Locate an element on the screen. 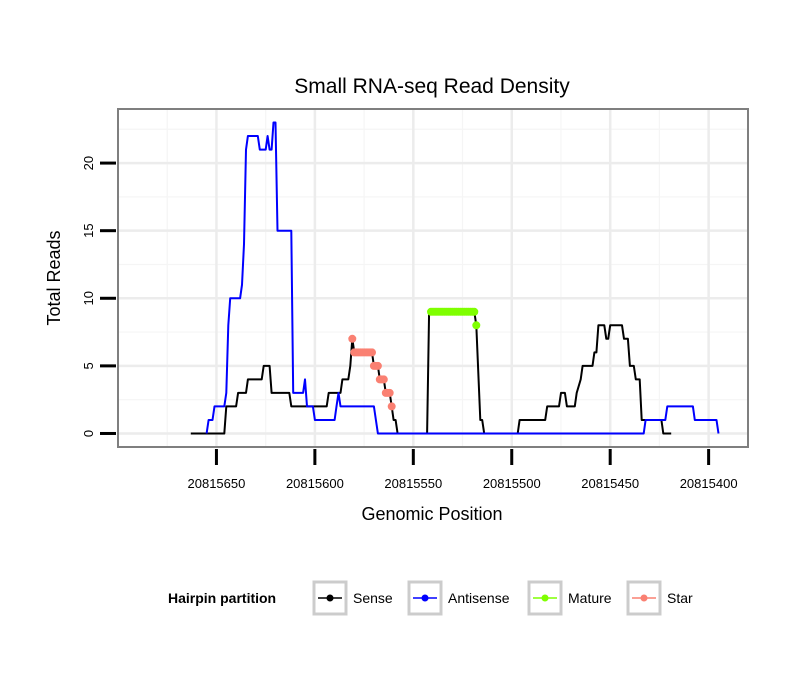 Image resolution: width=810 pixels, height=690 pixels. series-points-star is located at coordinates (372, 372).